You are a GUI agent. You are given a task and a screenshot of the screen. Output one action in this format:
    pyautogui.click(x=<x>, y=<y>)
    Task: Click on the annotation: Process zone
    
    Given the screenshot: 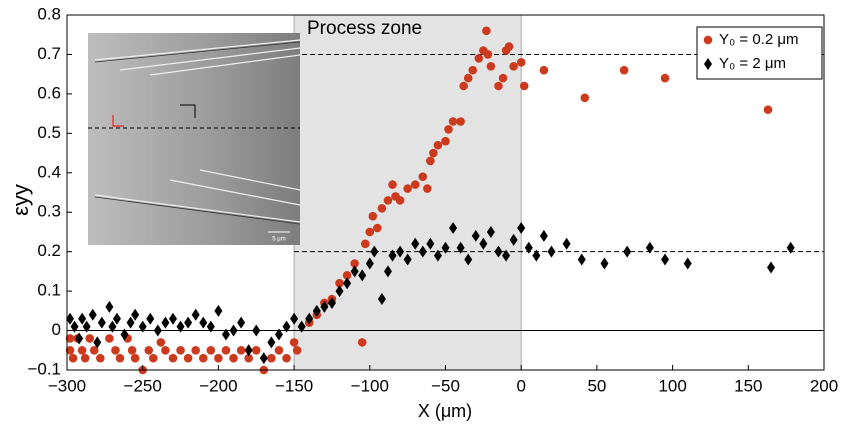 What is the action you would take?
    pyautogui.click(x=364, y=28)
    